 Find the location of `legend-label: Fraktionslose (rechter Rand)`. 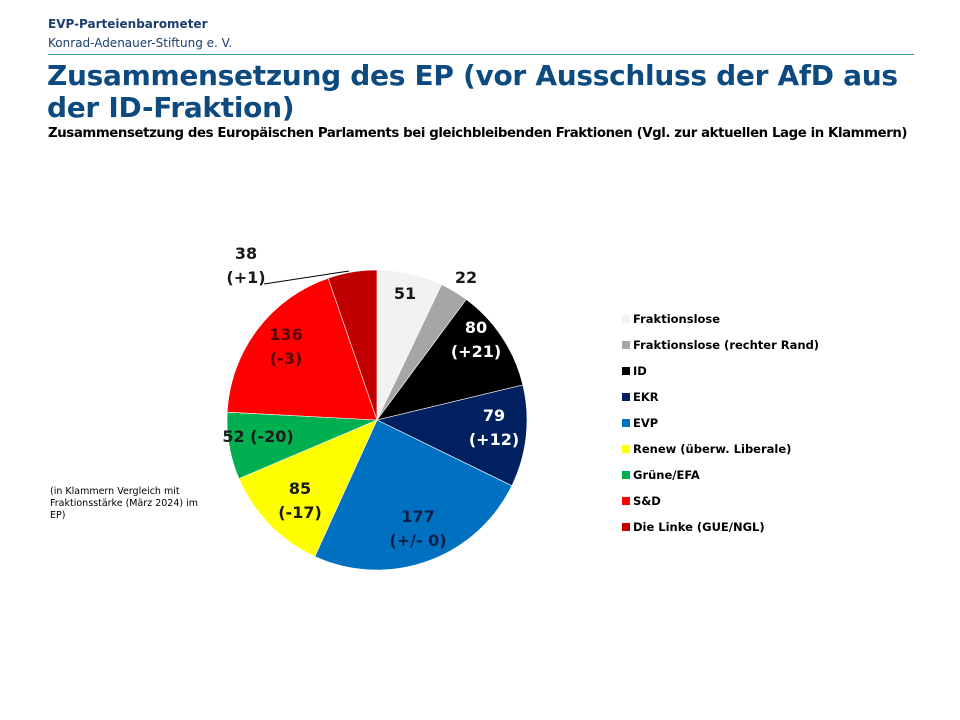

legend-label: Fraktionslose (rechter Rand) is located at coordinates (726, 345).